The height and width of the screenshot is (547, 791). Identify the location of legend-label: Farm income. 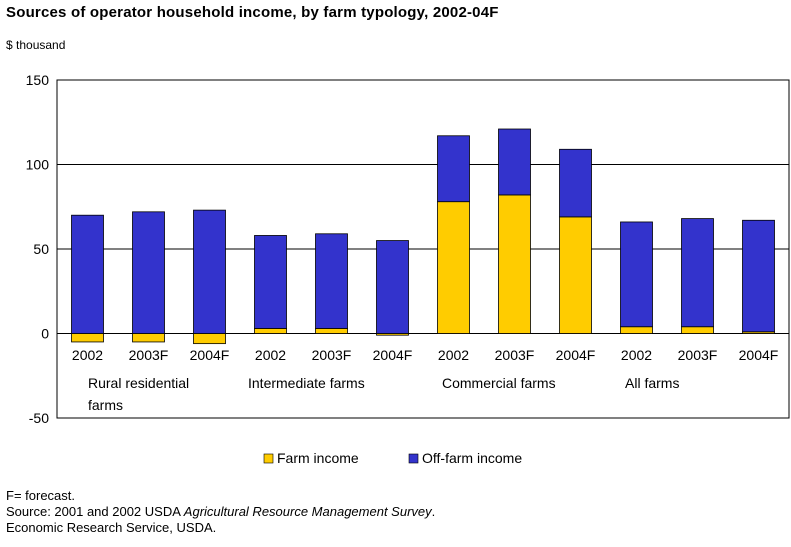
(318, 458).